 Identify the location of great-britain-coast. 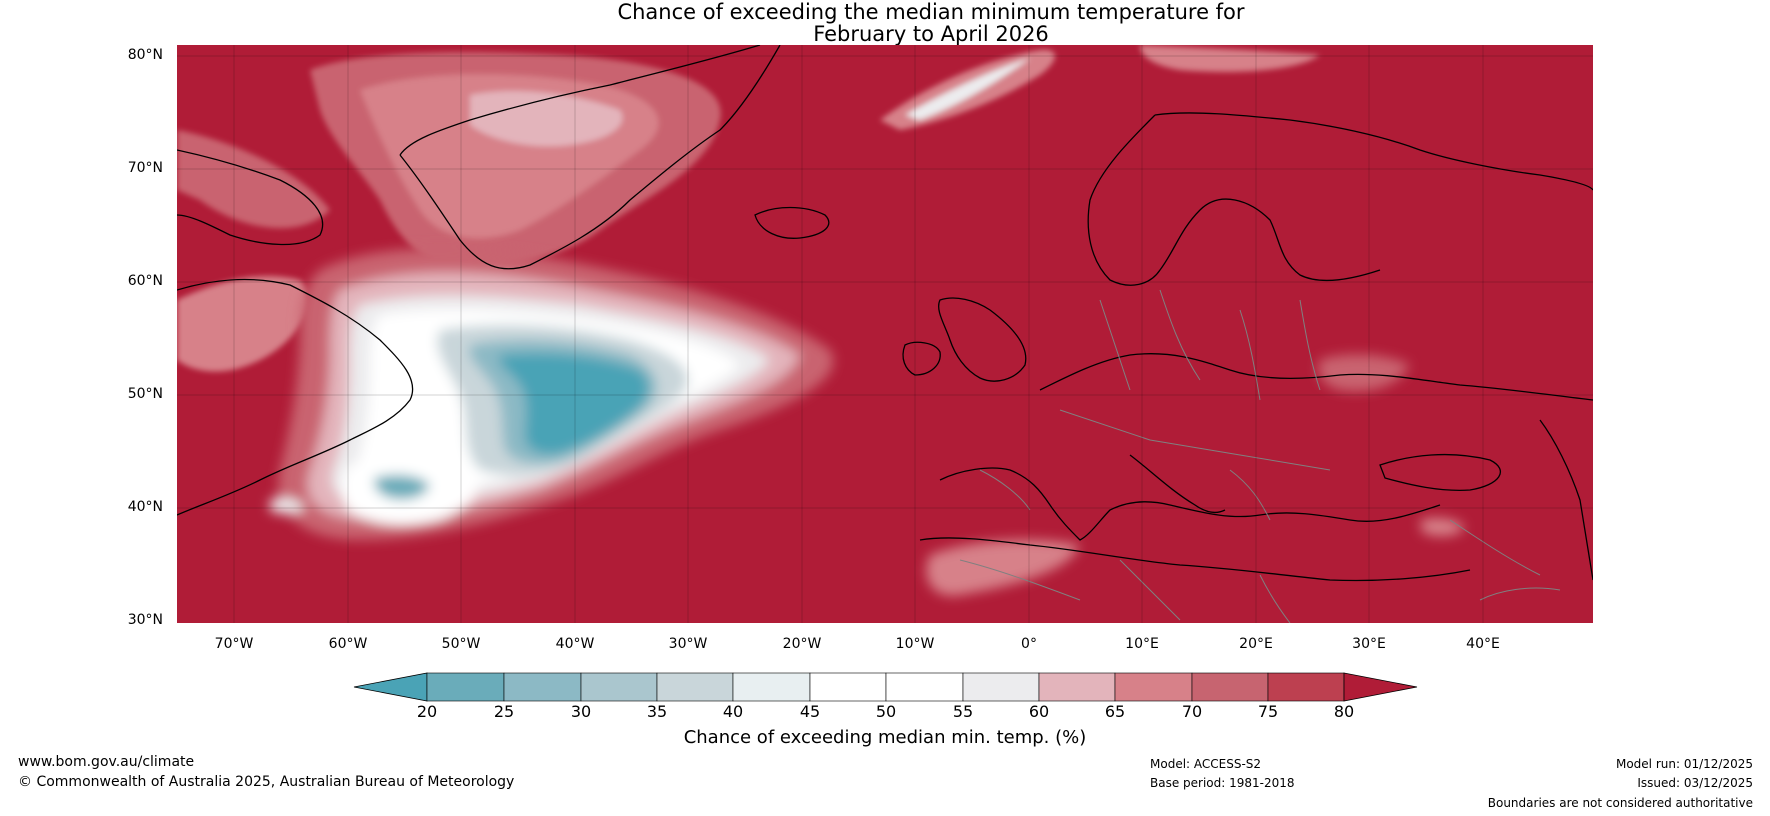
(982, 339).